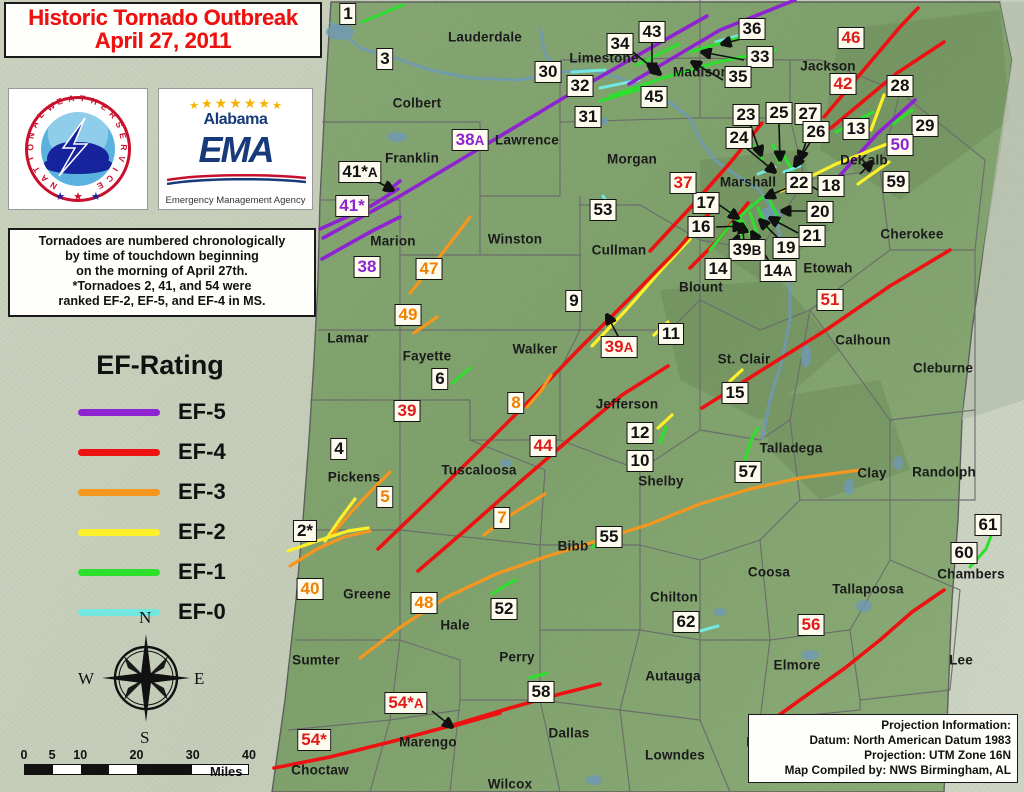 The width and height of the screenshot is (1024, 792). I want to click on tornado-label-31: 31, so click(588, 117).